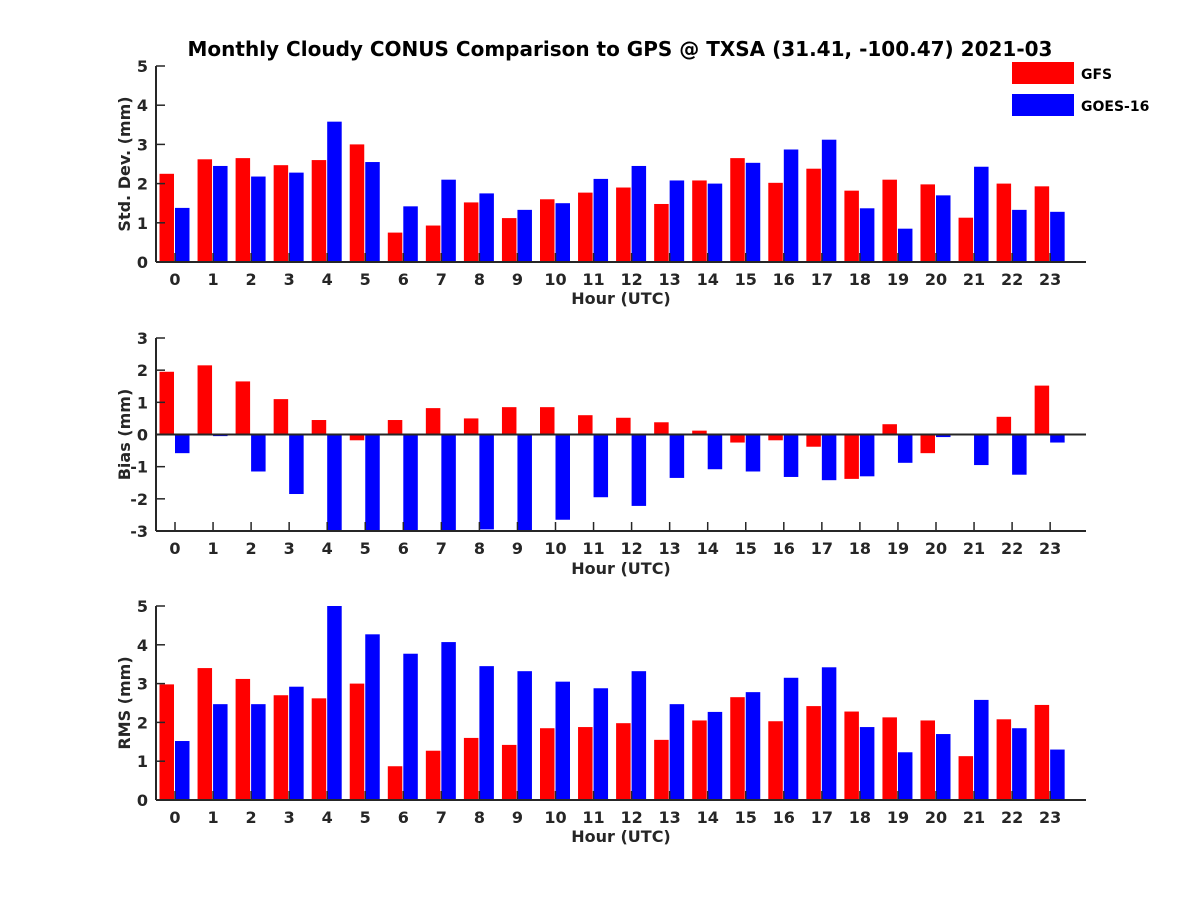 The image size is (1200, 900). I want to click on x-tick-label: 13, so click(670, 279).